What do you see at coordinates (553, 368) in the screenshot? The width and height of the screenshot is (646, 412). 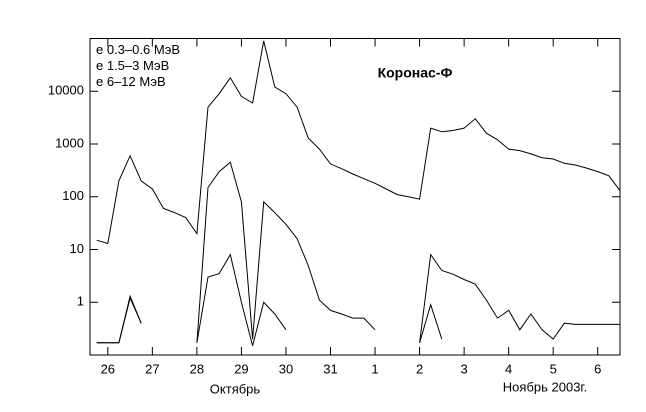 I see `x-tick-label: 5` at bounding box center [553, 368].